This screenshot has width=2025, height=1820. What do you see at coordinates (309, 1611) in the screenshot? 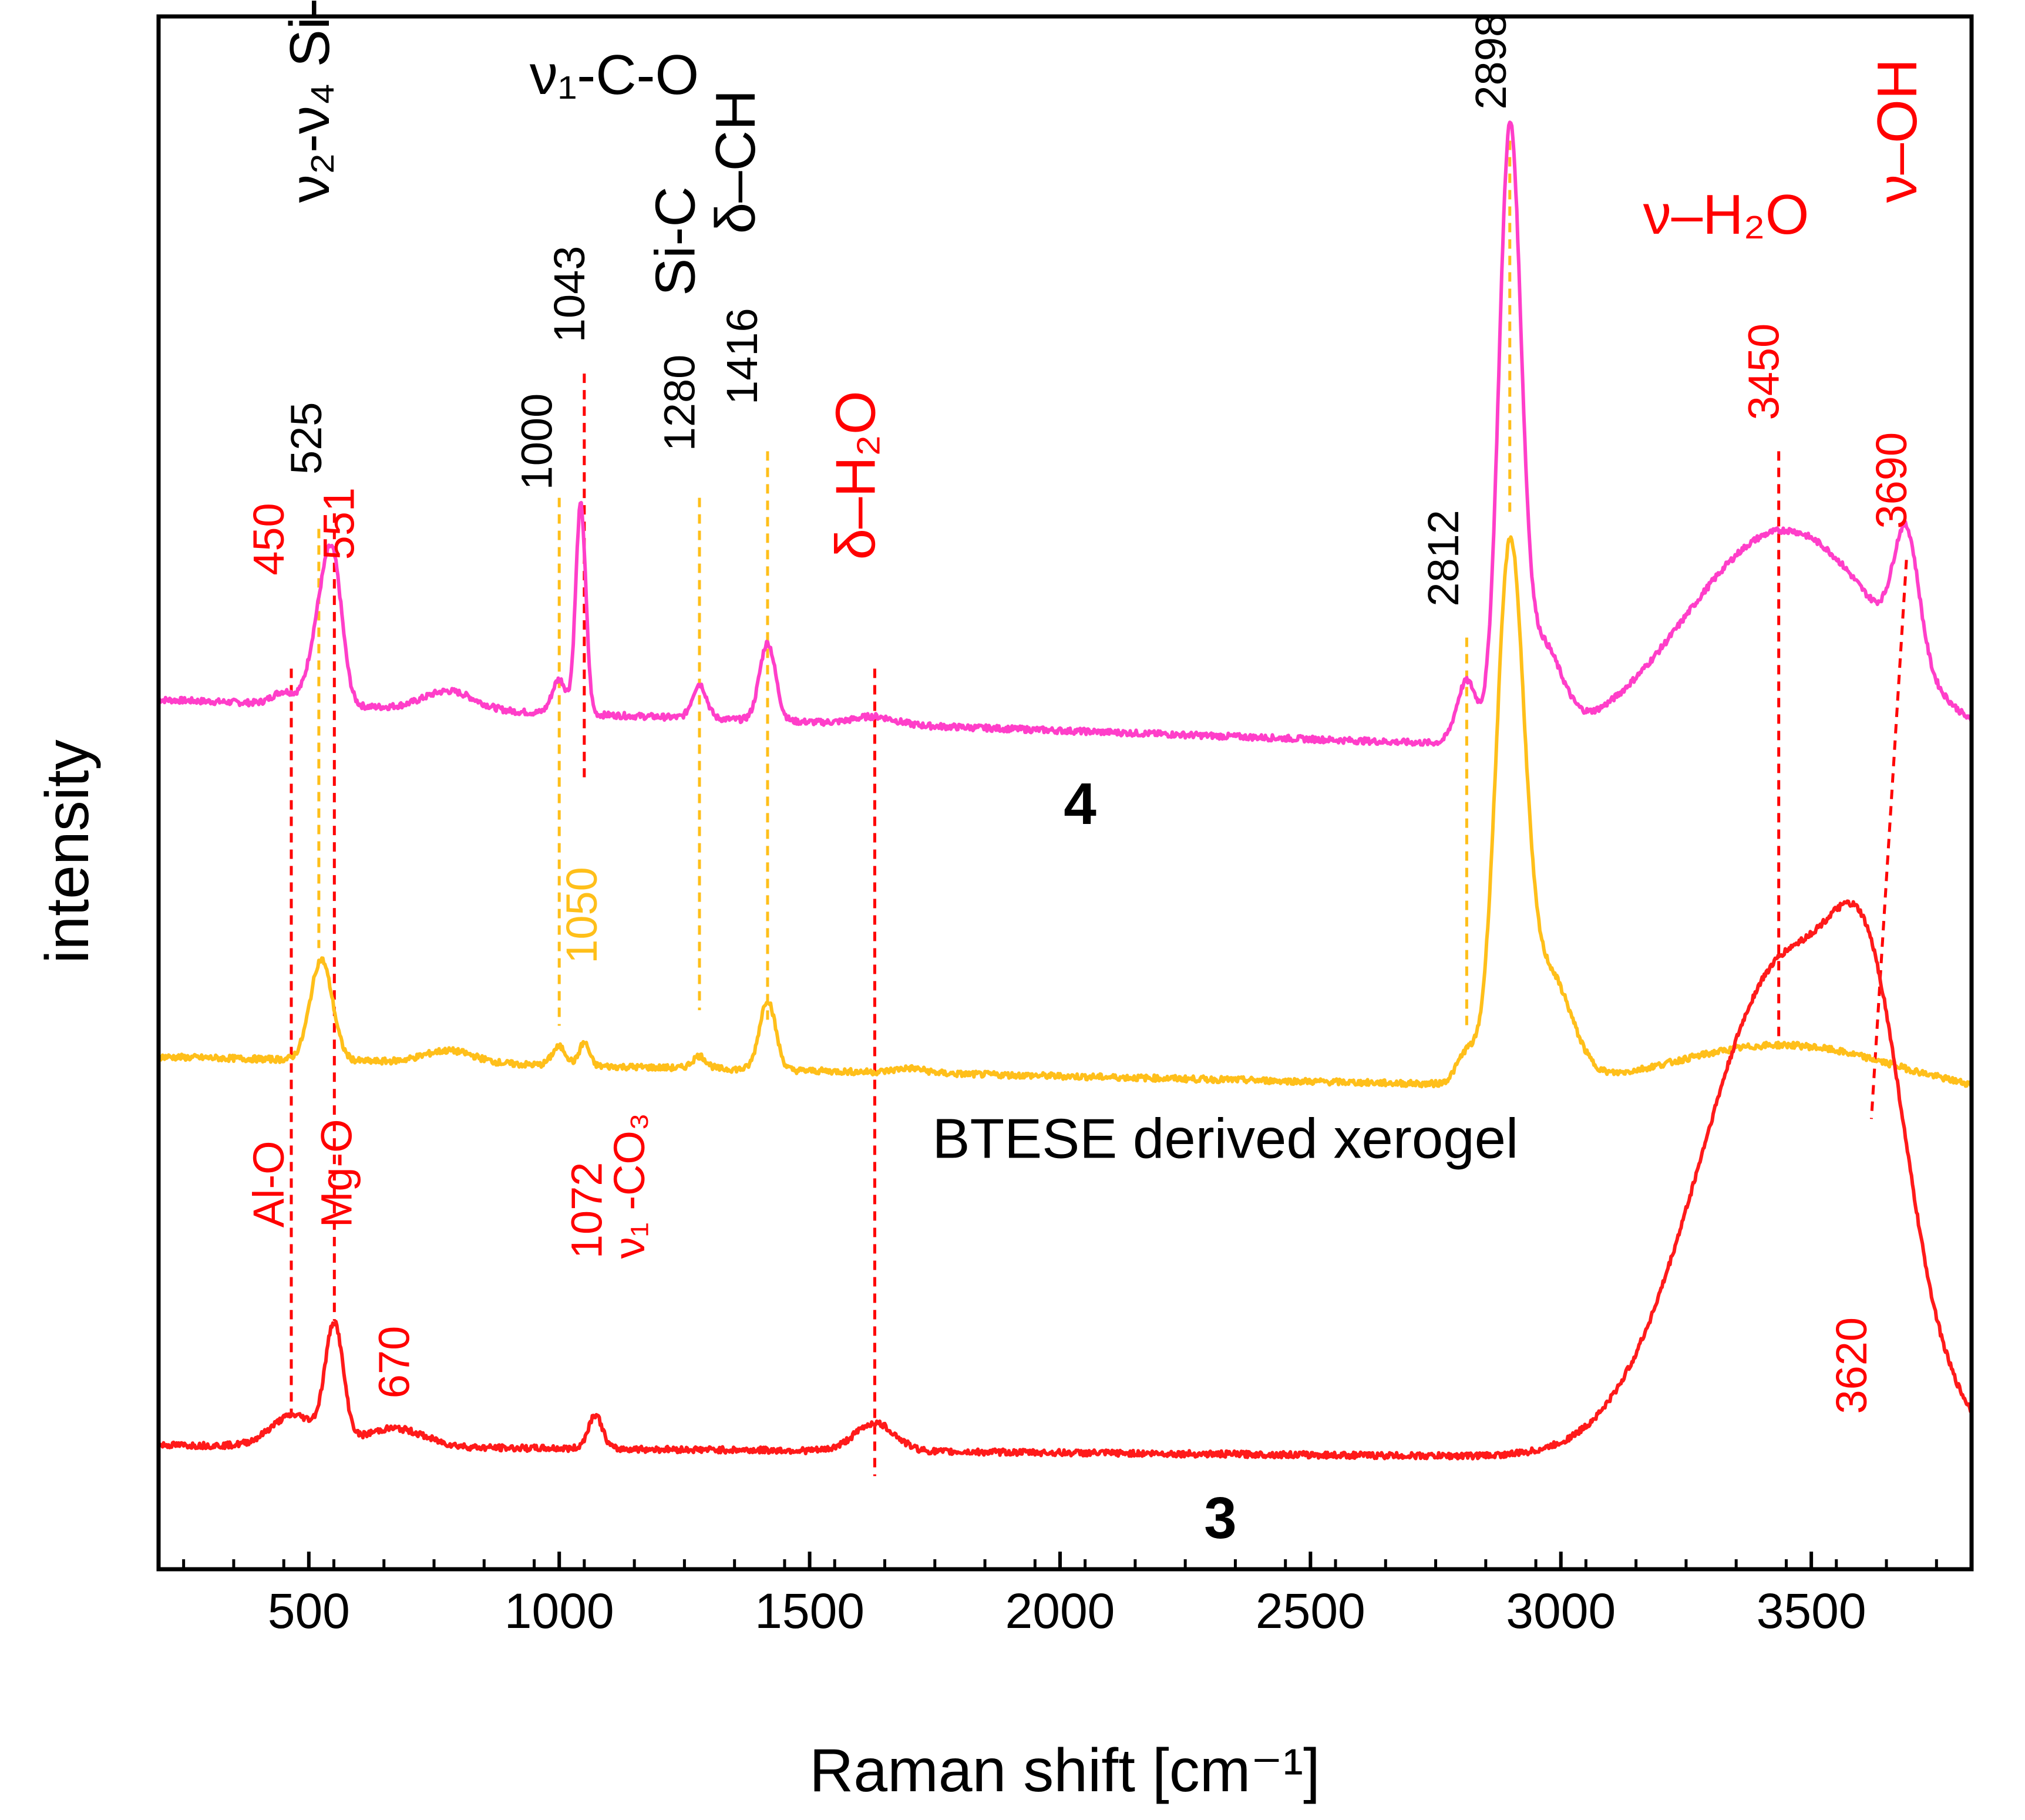
I see `x-tick-label-500: 500` at bounding box center [309, 1611].